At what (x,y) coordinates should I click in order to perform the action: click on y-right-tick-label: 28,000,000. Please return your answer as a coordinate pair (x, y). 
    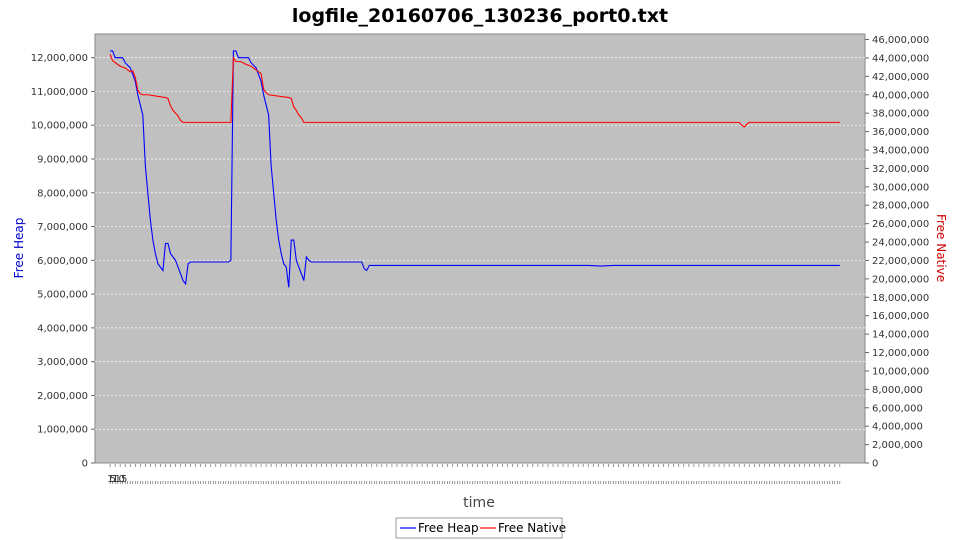
    Looking at the image, I should click on (900, 206).